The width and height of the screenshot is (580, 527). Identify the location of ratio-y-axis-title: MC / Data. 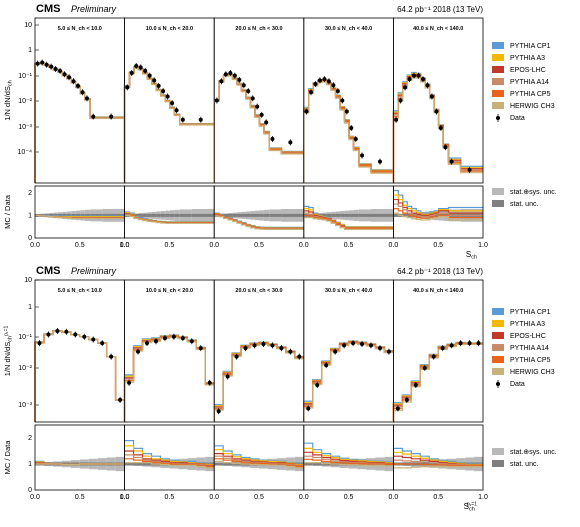
(7, 211).